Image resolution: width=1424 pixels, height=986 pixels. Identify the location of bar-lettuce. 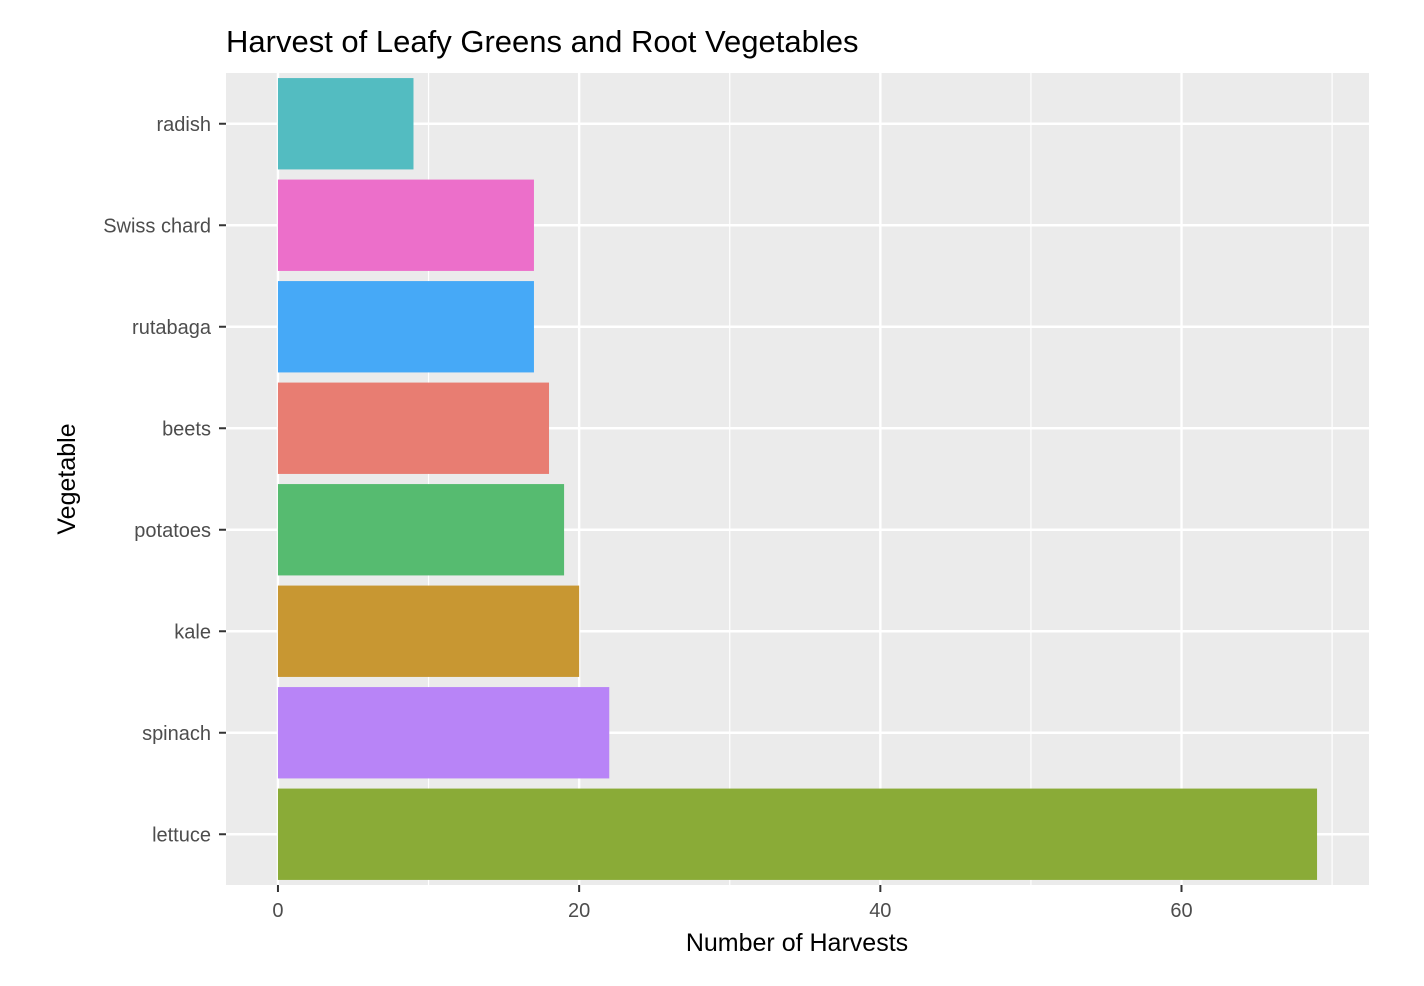
(797, 834).